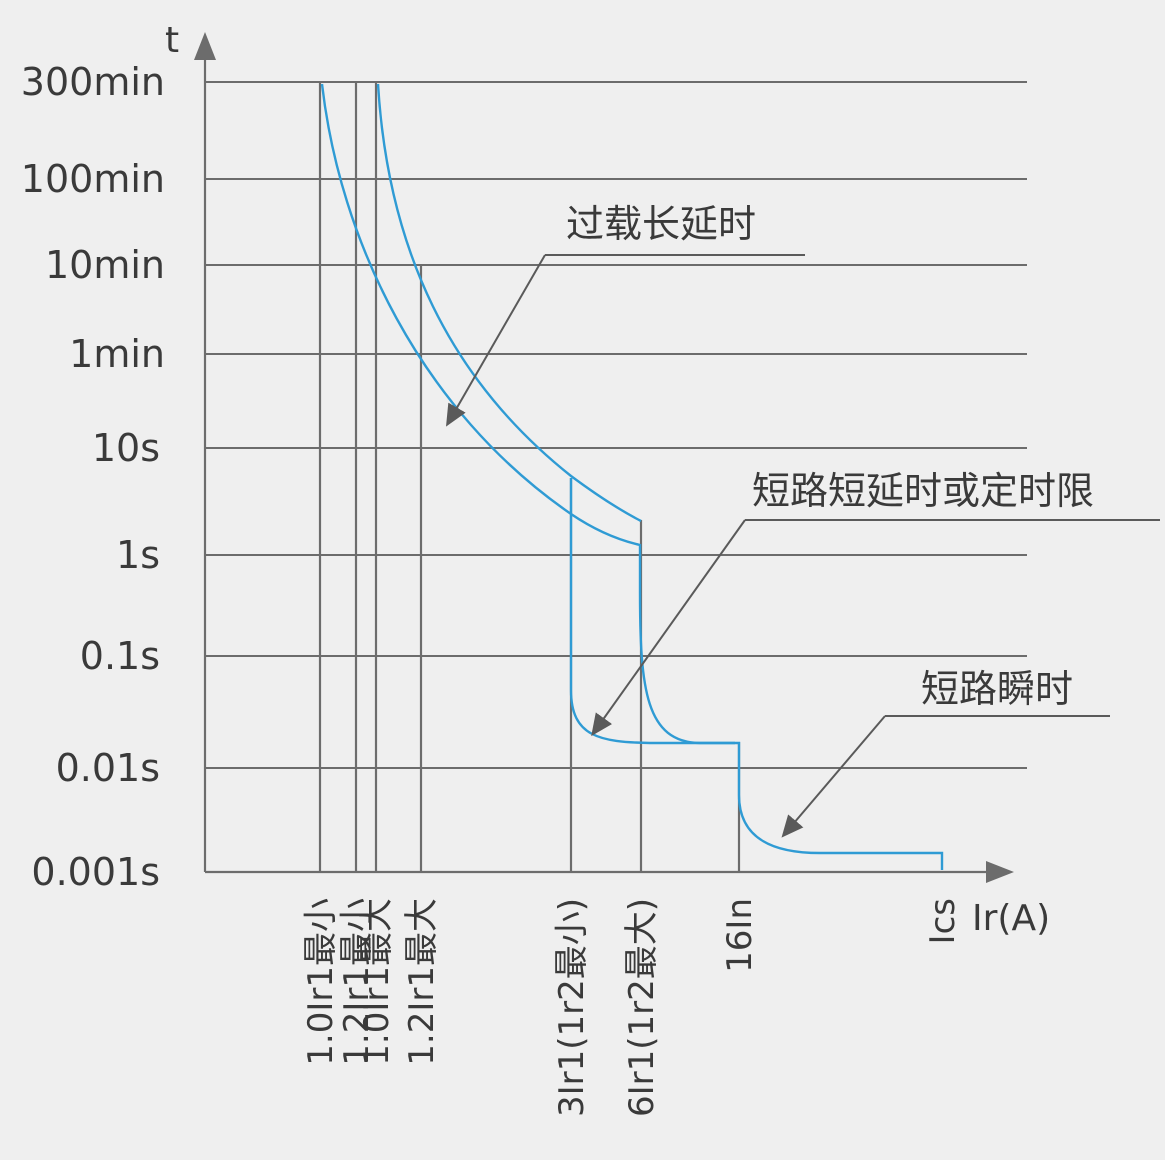 Image resolution: width=1165 pixels, height=1160 pixels. What do you see at coordinates (108, 768) in the screenshot?
I see `y-tick-label: 0.01s` at bounding box center [108, 768].